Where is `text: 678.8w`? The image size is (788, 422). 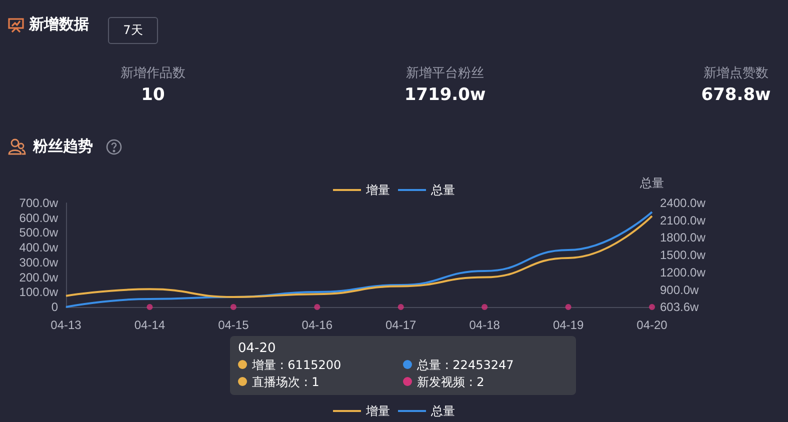 text: 678.8w is located at coordinates (736, 95).